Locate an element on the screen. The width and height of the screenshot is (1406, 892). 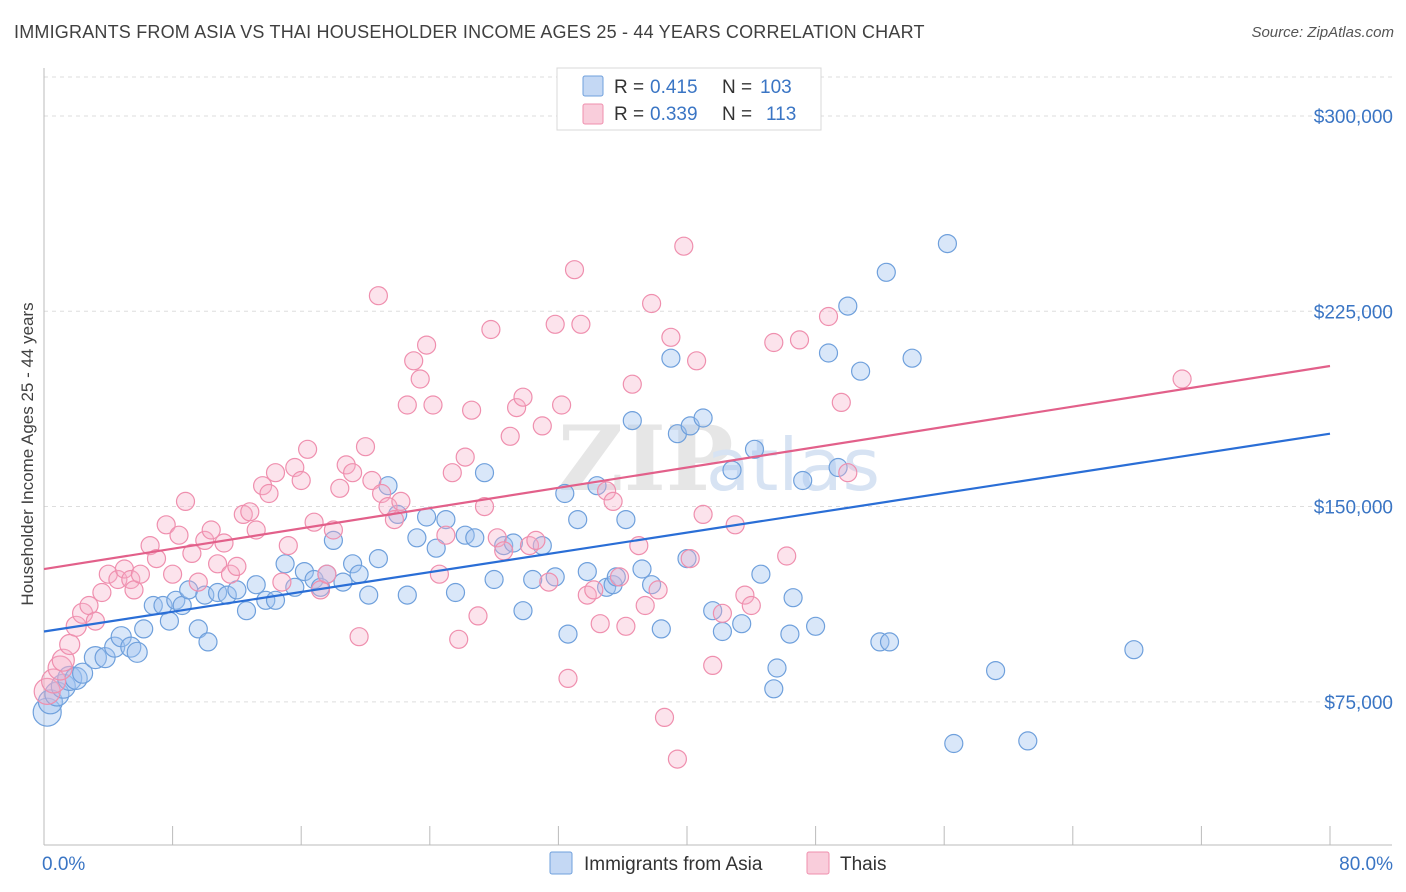
watermark: ZIP atlas is located at coordinates (719, 459).